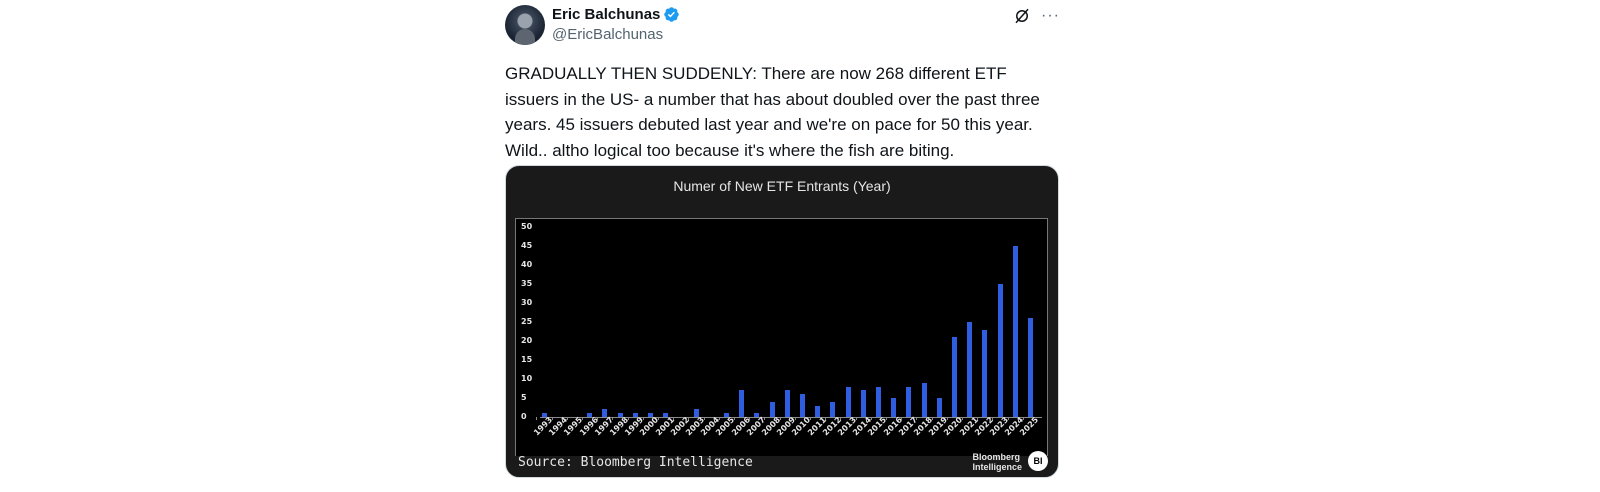 The image size is (1600, 492). What do you see at coordinates (742, 403) in the screenshot?
I see `bar-2006` at bounding box center [742, 403].